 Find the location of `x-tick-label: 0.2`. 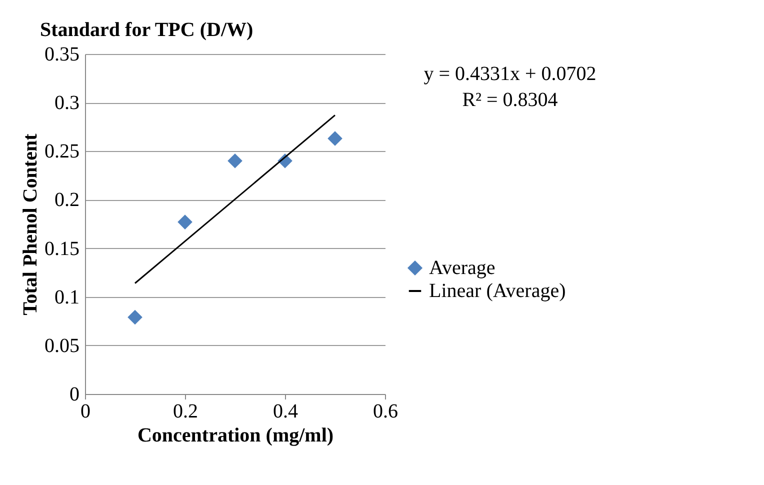

x-tick-label: 0.2 is located at coordinates (185, 411).